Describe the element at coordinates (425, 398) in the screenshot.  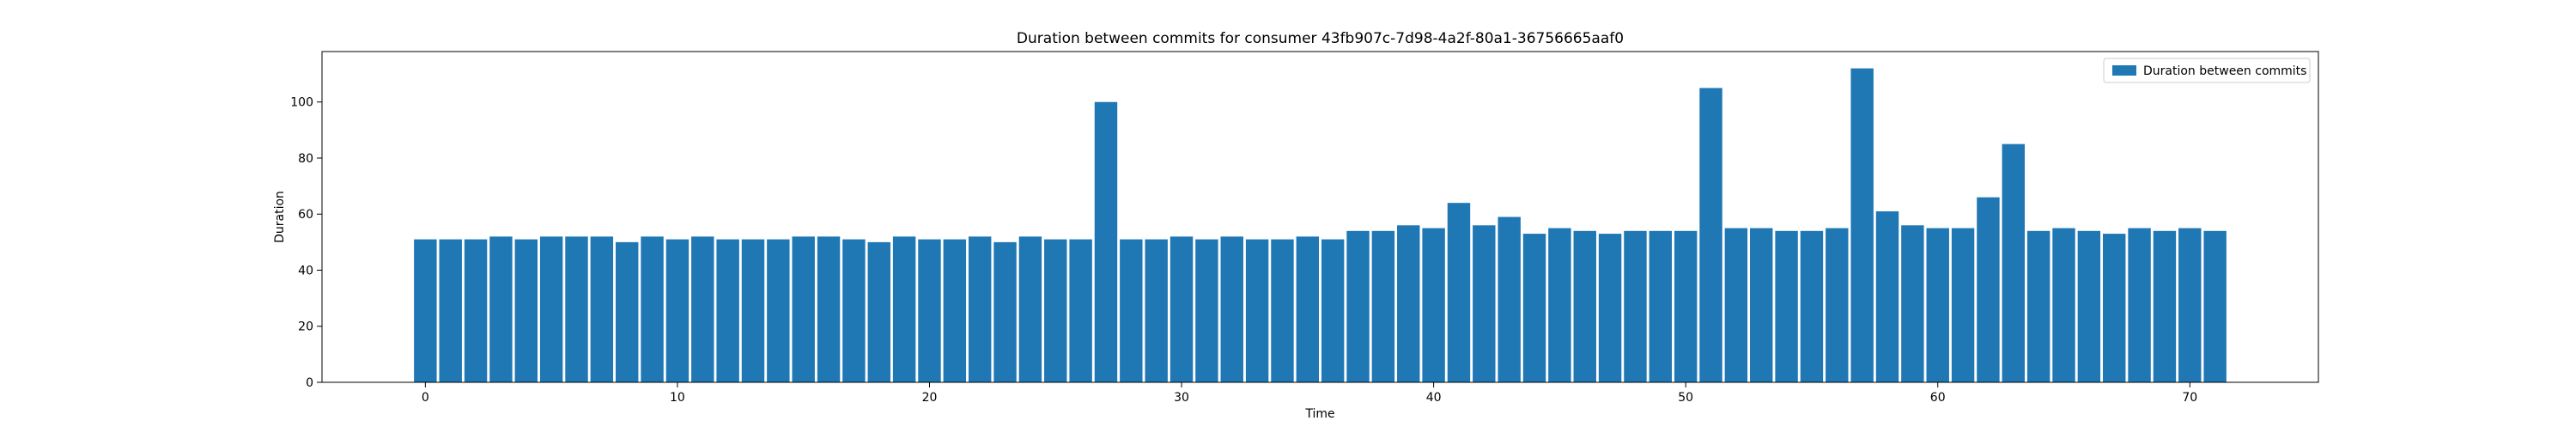
I see `x-tick-label: 0` at that location.